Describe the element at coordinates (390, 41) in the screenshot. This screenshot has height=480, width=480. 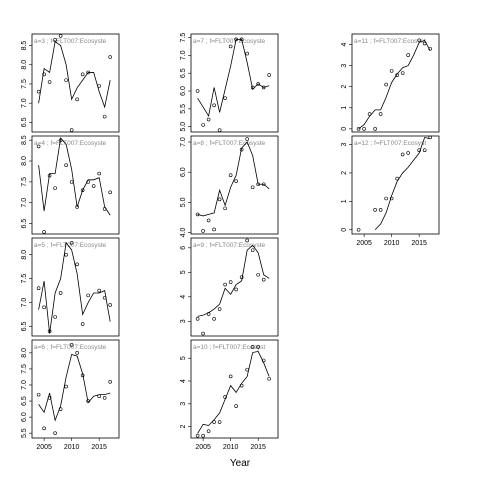
I see `panel-title: a=11 ; f=FLT007:Ecosyst` at that location.